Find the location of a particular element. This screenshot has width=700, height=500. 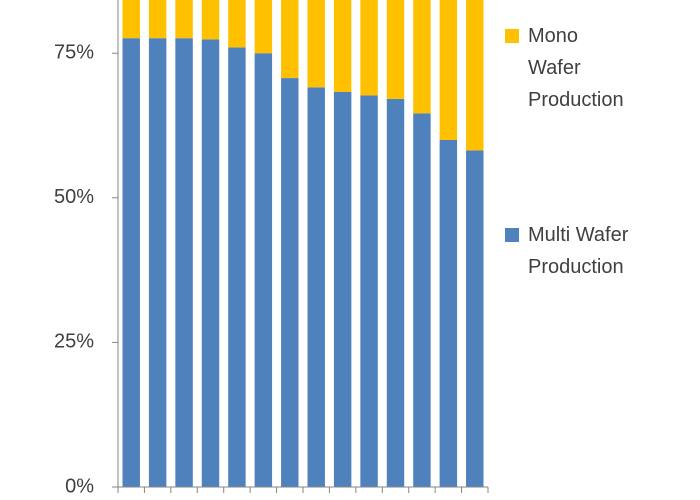

legend-label: Multi Wafer Production is located at coordinates (578, 251).